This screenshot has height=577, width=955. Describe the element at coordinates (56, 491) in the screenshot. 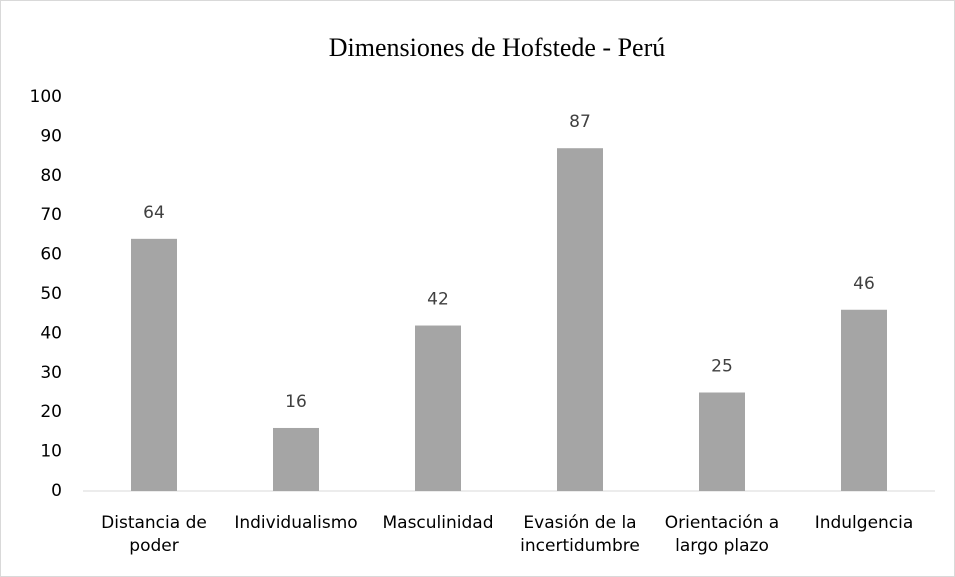

I see `y-tick-label: 0` at that location.